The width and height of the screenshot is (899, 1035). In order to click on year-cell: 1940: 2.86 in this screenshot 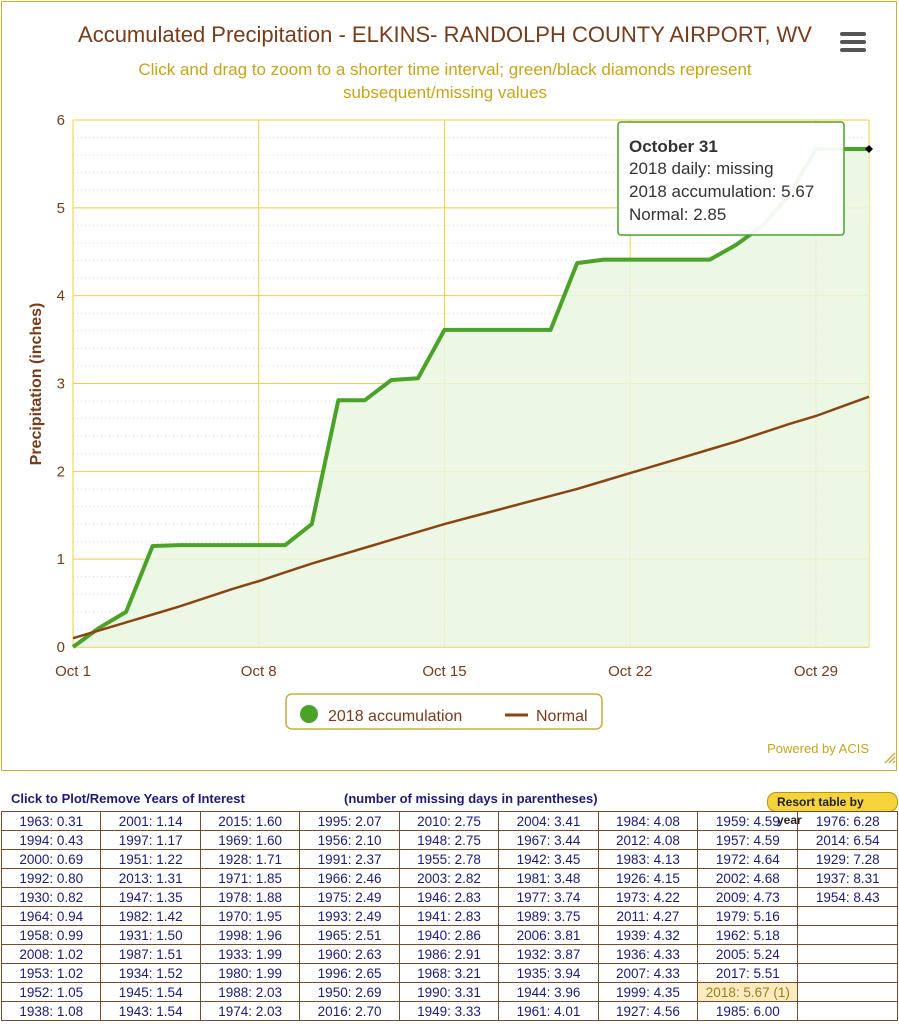, I will do `click(449, 935)`.